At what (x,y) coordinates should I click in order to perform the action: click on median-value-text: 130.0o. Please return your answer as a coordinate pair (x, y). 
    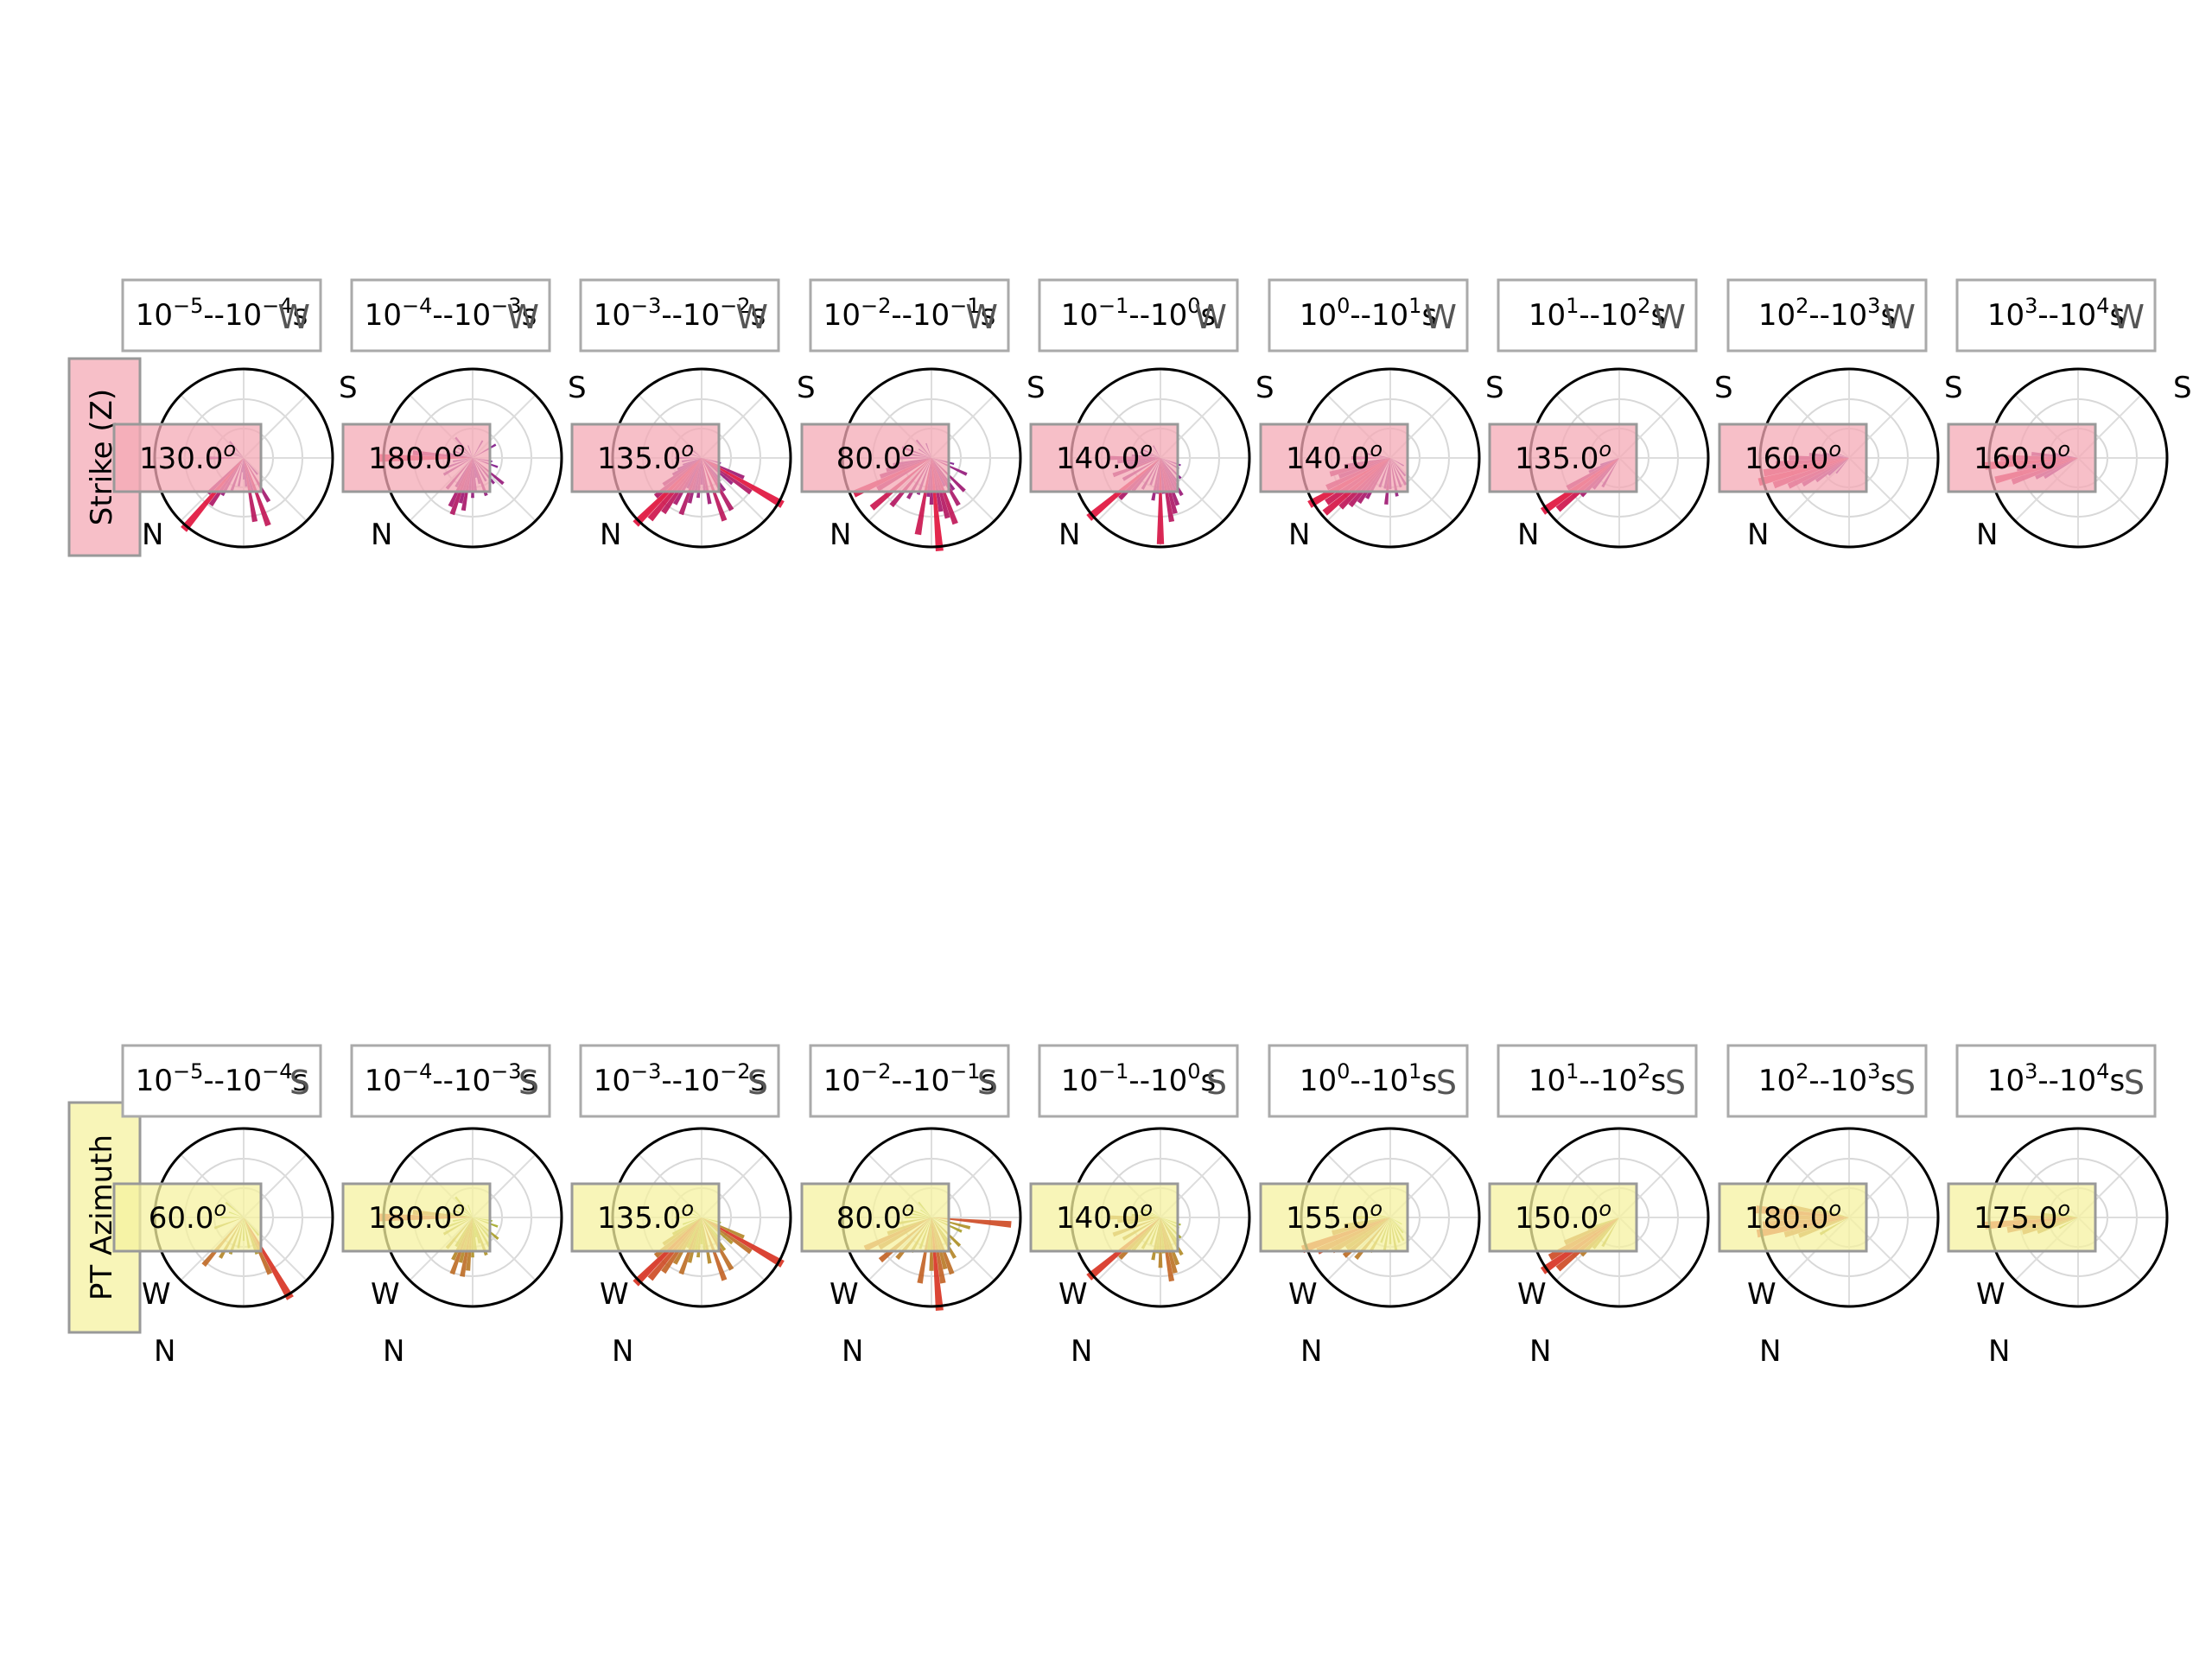
    Looking at the image, I should click on (187, 456).